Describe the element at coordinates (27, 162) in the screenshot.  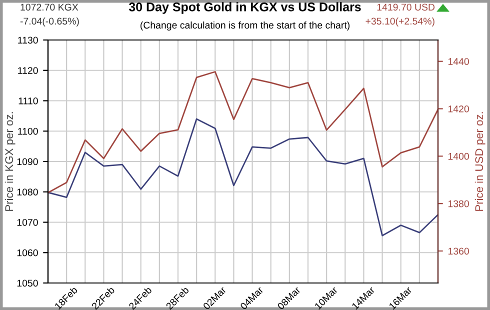
I see `y-tick-label: 1090` at that location.